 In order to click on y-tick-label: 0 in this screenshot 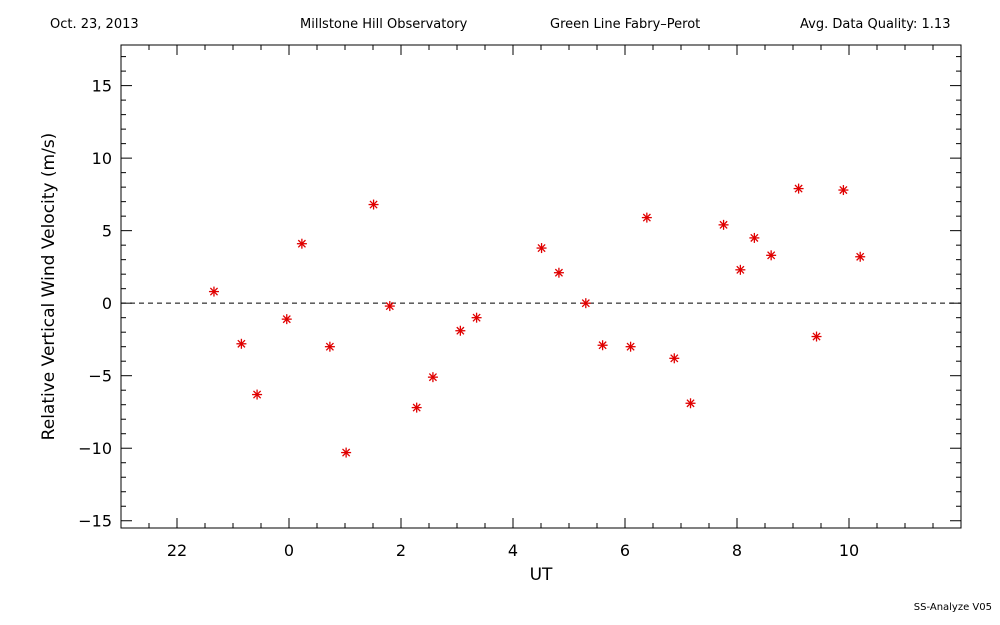, I will do `click(107, 303)`.